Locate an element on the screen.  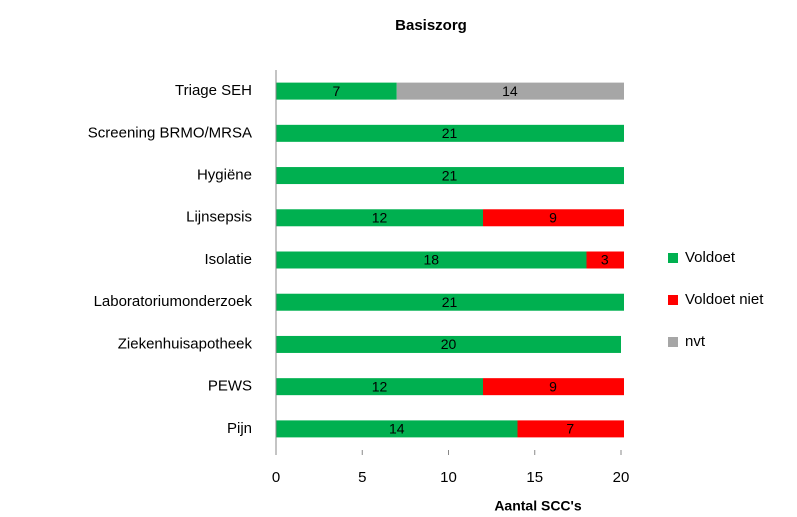
y-tick-label: Hygiëne is located at coordinates (224, 175).